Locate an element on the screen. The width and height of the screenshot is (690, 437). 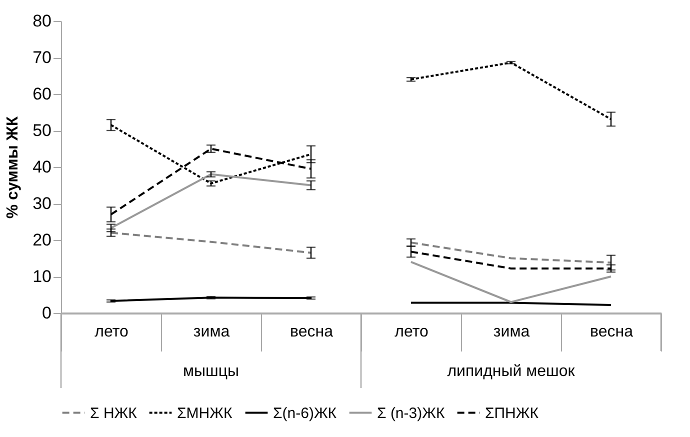
legend-label: Σ (n-3)ЖК is located at coordinates (411, 413).